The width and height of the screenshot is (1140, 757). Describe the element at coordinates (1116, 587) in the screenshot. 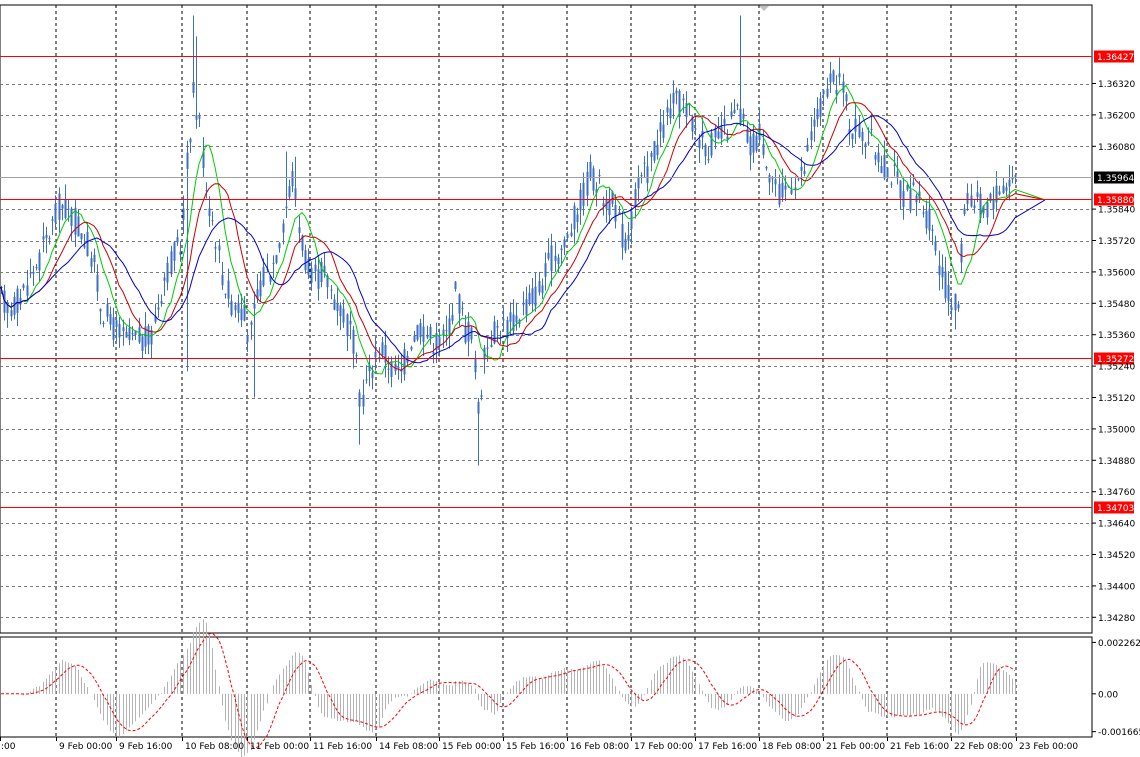

I see `price-tick-label: 1.34400` at that location.